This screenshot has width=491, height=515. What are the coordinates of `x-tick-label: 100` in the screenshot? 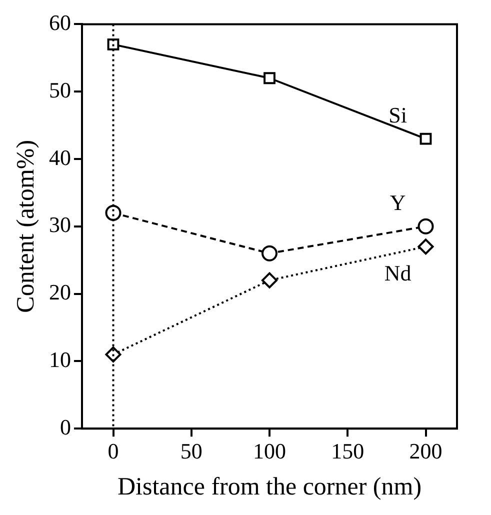 It's located at (269, 451).